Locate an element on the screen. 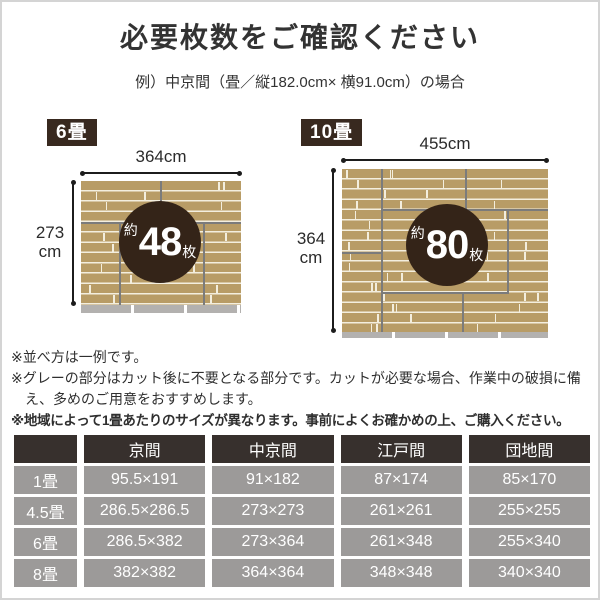  floor-diagram-10jo: 約 80 枚 is located at coordinates (445, 253).